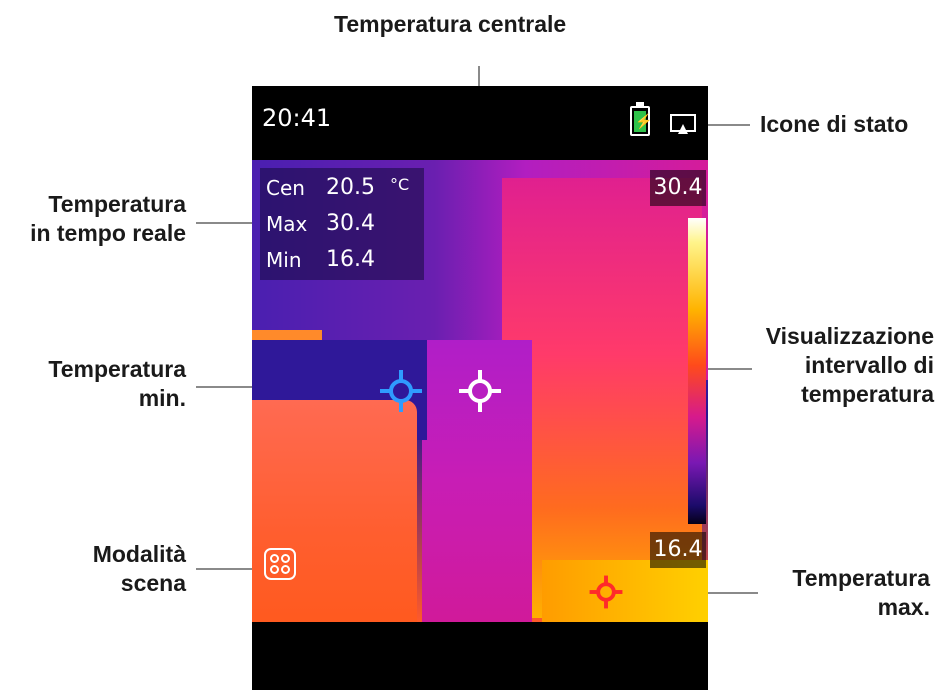  Describe the element at coordinates (350, 259) in the screenshot. I see `readout-value: 16.4` at that location.